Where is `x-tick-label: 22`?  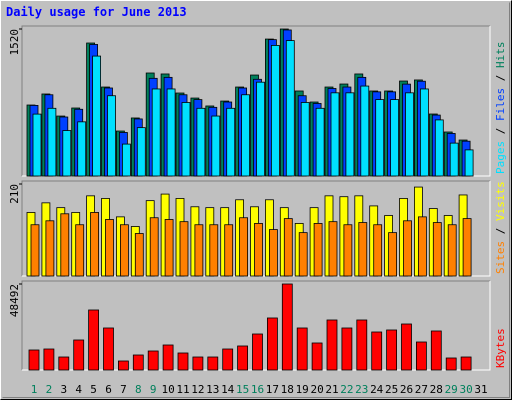
x-tick-label: 22 is located at coordinates (346, 389).